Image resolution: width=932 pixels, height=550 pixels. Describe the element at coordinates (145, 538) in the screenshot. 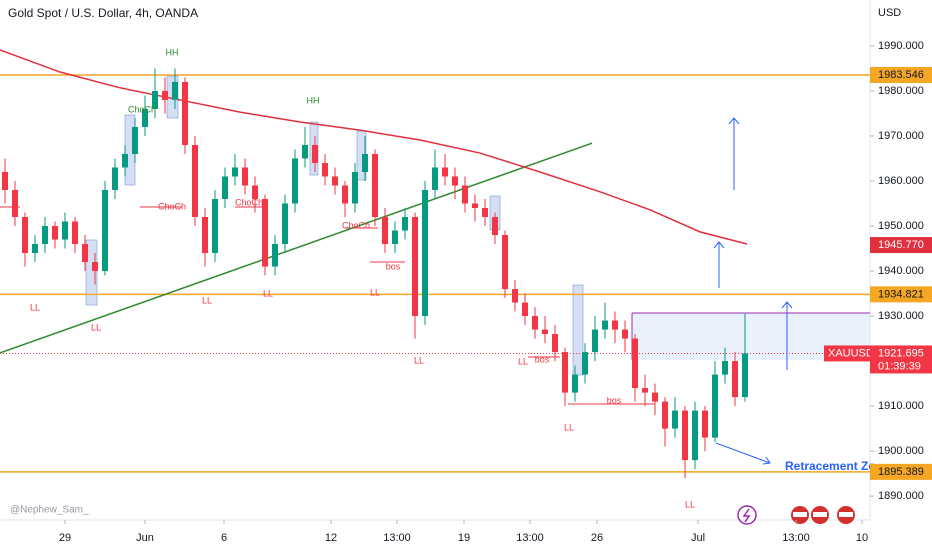

I see `x-tick-label: Jun` at that location.